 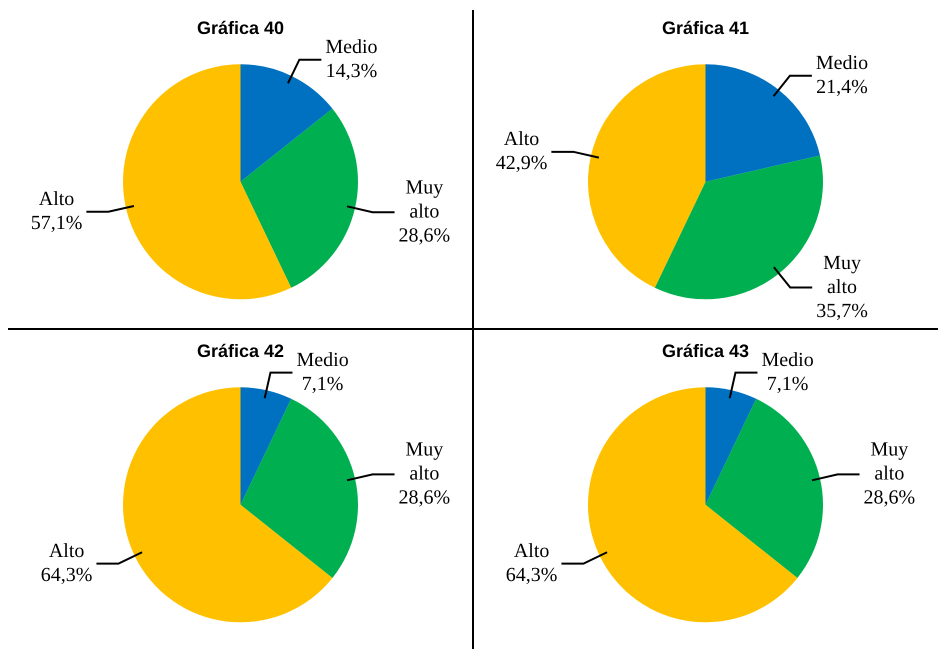 I want to click on chart-title: Gráfica 40, so click(x=240, y=28).